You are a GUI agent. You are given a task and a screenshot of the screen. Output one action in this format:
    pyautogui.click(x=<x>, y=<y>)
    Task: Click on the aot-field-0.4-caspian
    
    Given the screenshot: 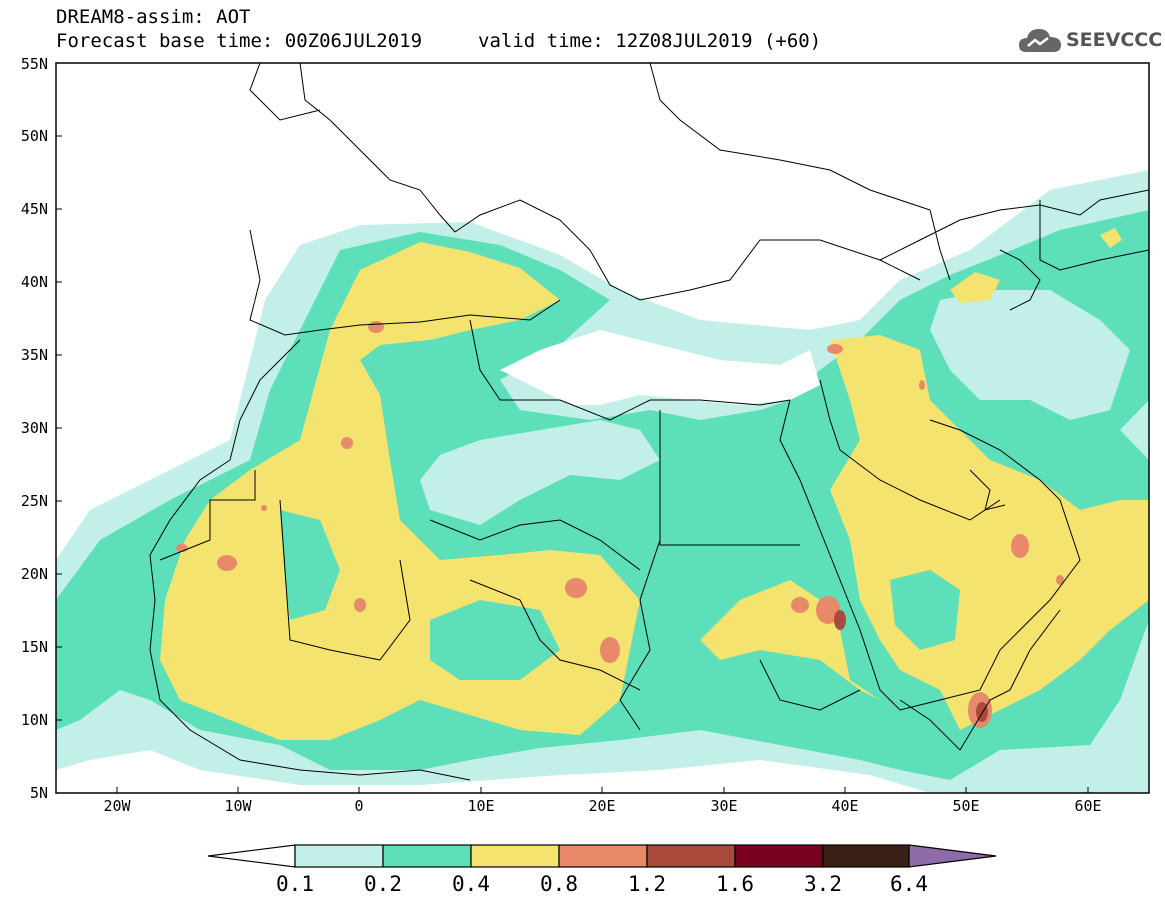 What is the action you would take?
    pyautogui.click(x=1111, y=238)
    